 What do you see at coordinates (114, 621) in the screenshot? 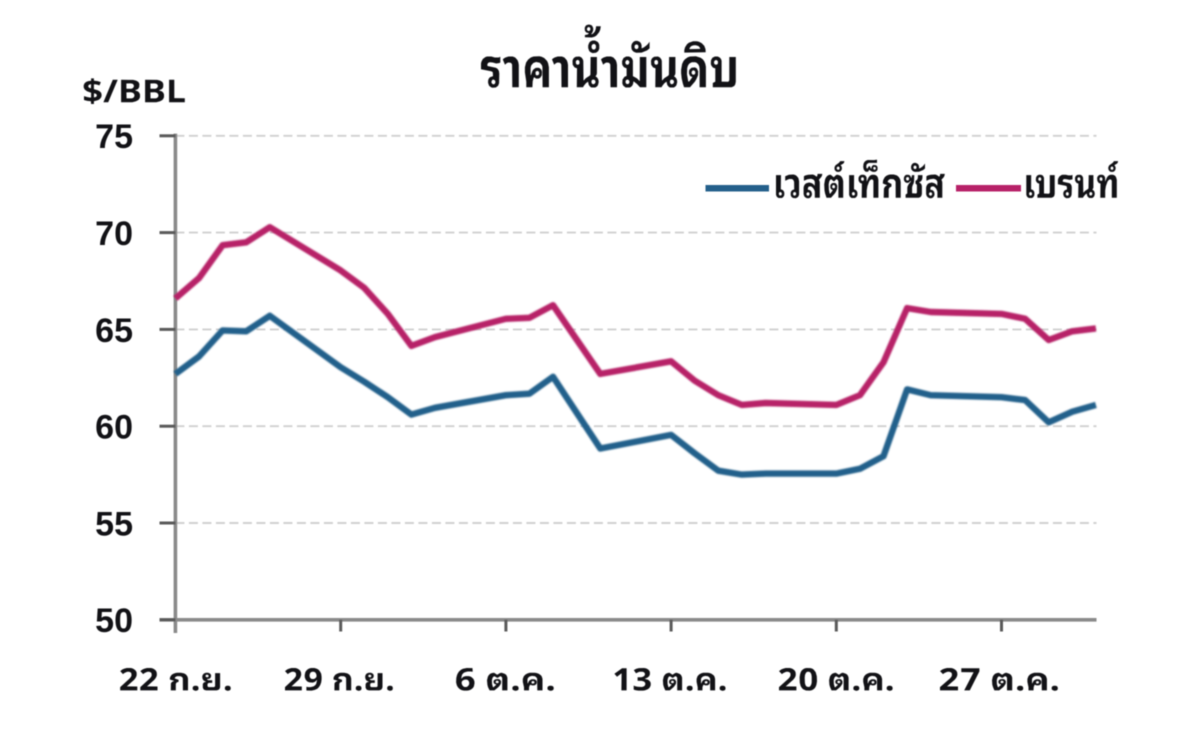
I see `svg-text: 50` at bounding box center [114, 621].